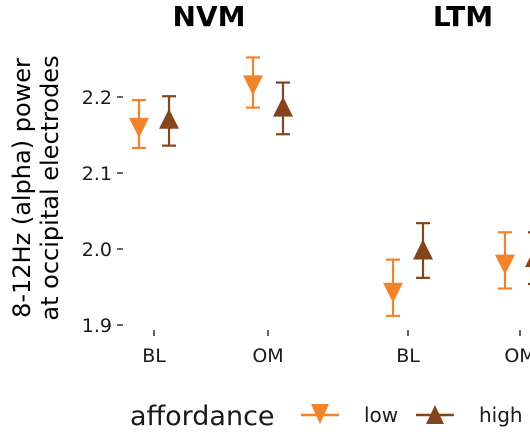  I want to click on y-tick-label: 2.1, so click(97, 174).